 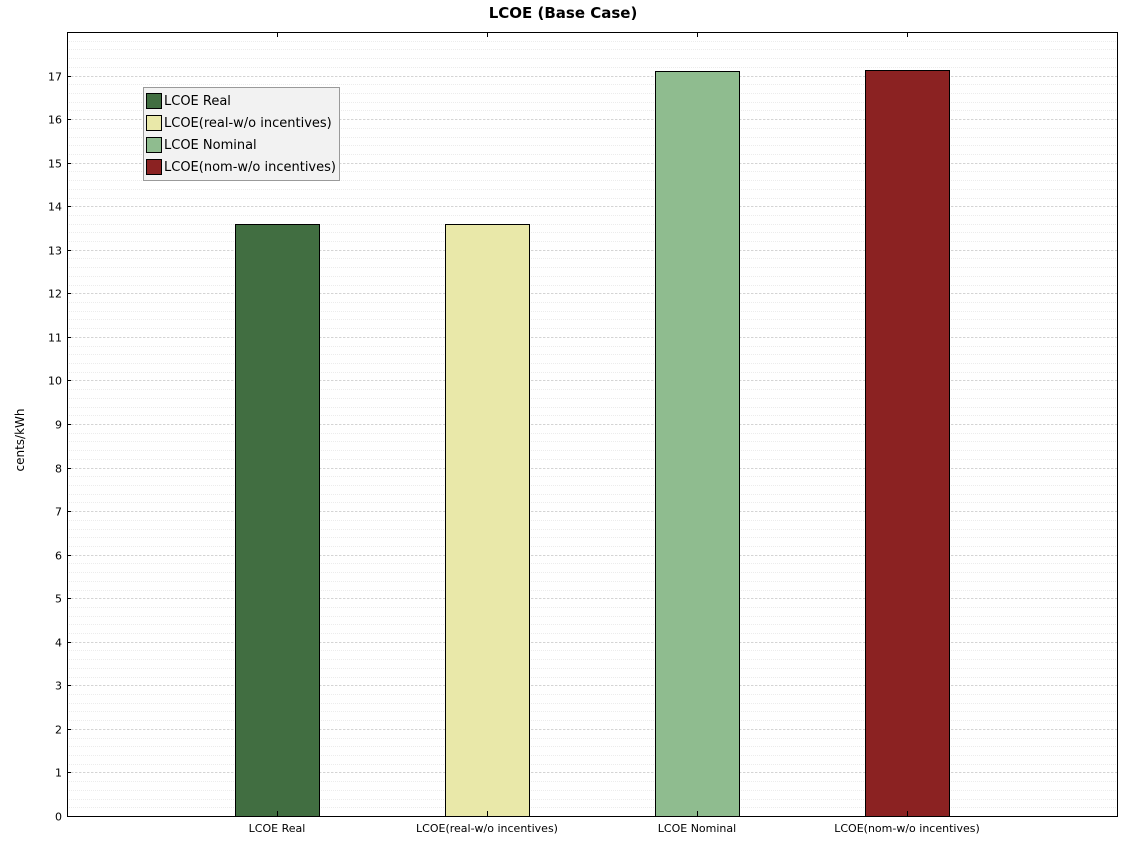 I want to click on y-tick-label: 5, so click(x=58, y=599).